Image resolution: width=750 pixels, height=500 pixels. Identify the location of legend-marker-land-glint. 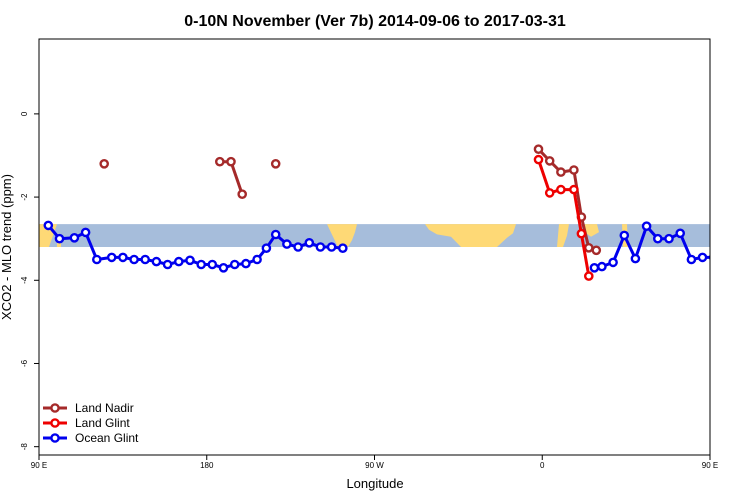
(55, 423).